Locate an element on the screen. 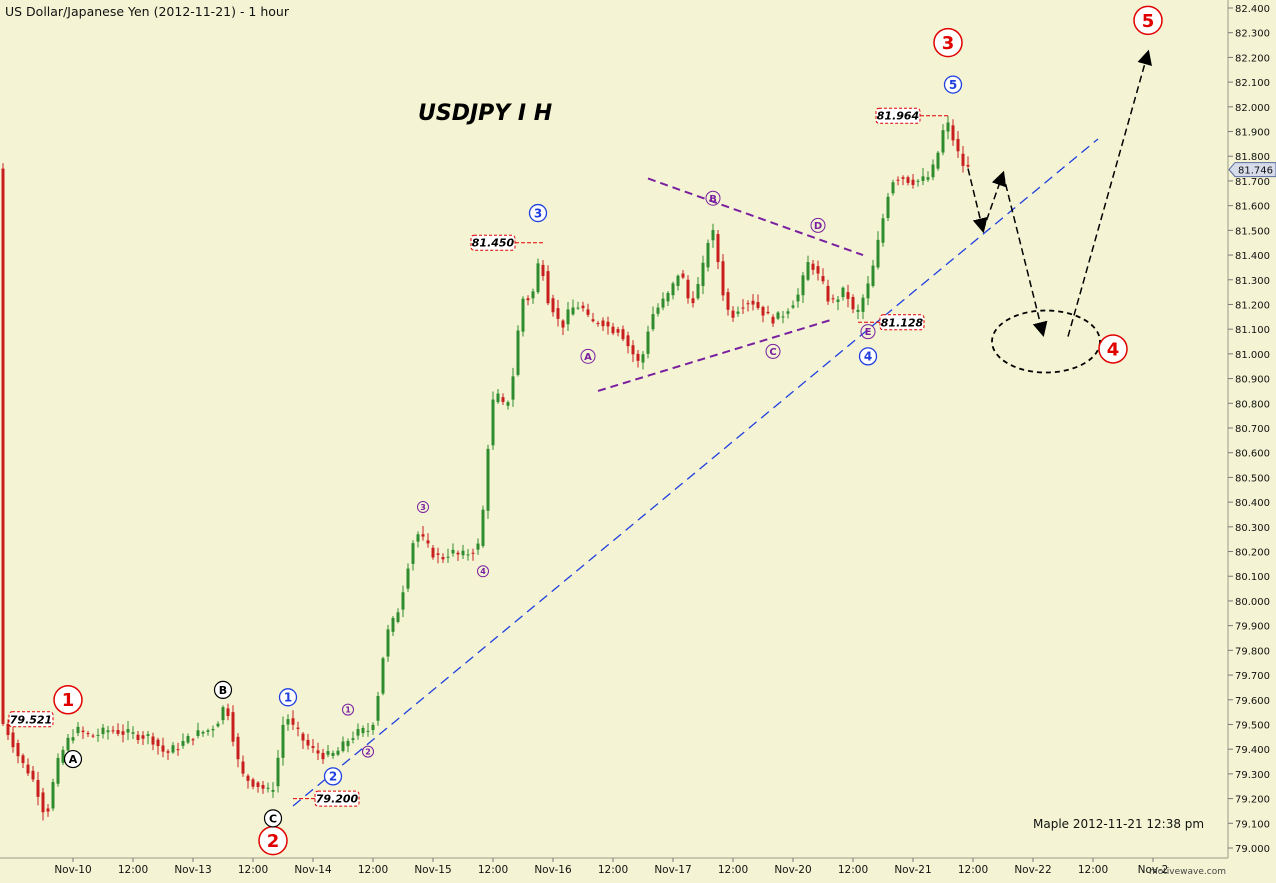 The width and height of the screenshot is (1276, 883). y-tick-label: 79.400 is located at coordinates (1252, 750).